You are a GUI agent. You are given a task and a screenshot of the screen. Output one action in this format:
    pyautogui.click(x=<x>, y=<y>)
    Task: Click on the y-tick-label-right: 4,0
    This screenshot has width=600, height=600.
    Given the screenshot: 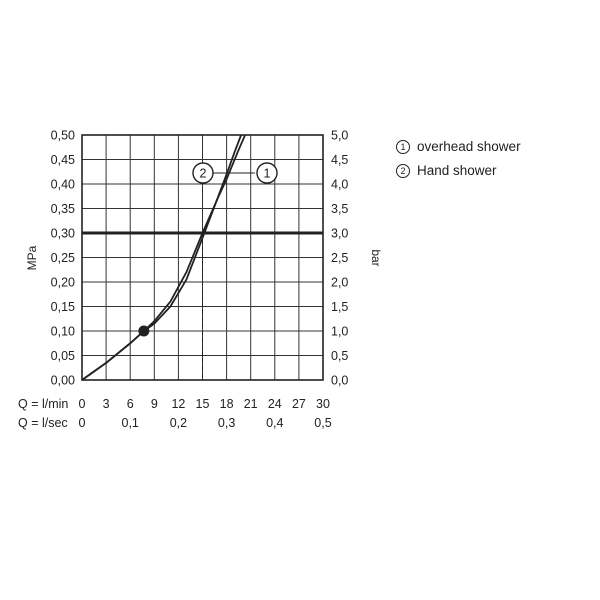 What is the action you would take?
    pyautogui.click(x=339, y=185)
    